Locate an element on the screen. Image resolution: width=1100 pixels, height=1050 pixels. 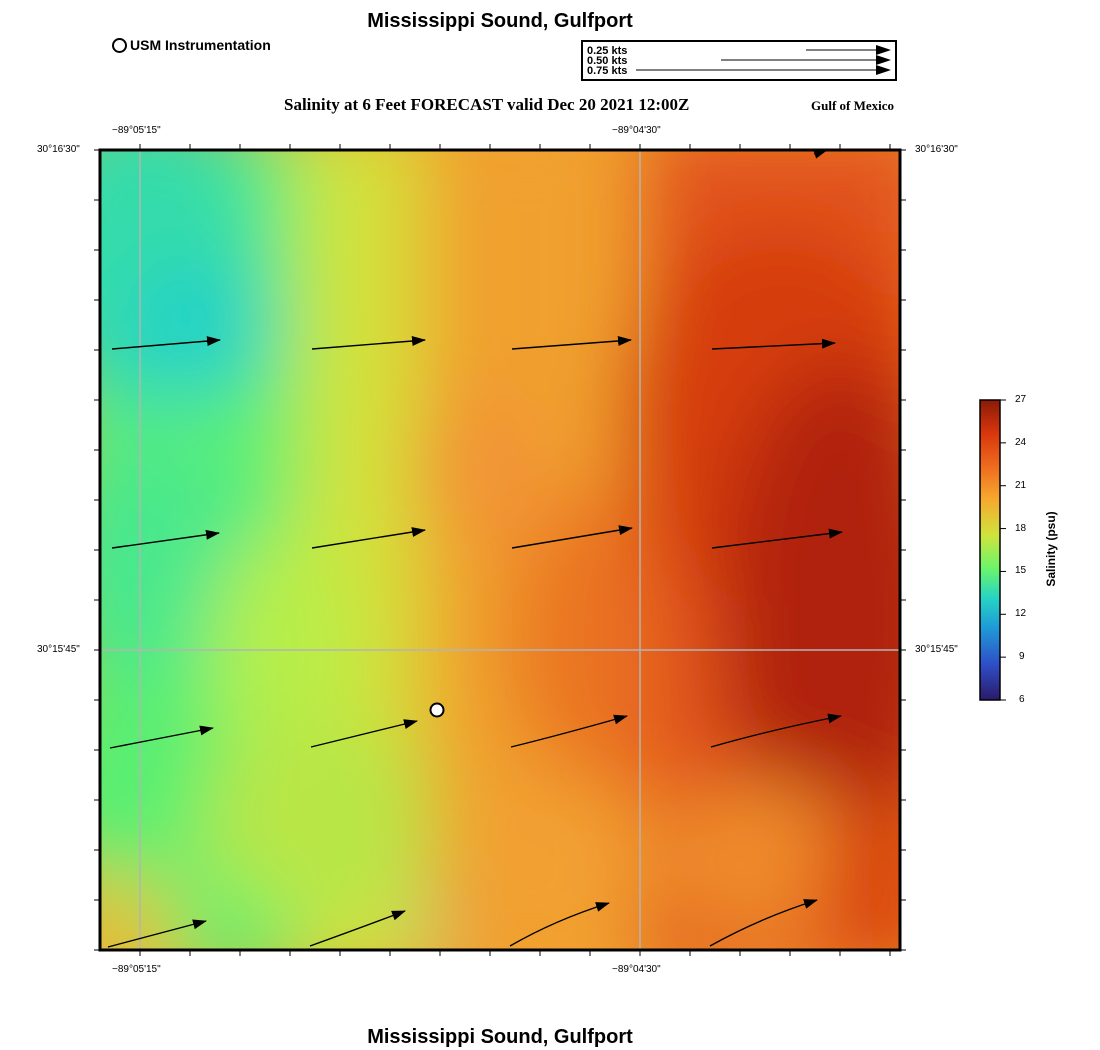
speed-label-1: 0.25 kts is located at coordinates (607, 51).